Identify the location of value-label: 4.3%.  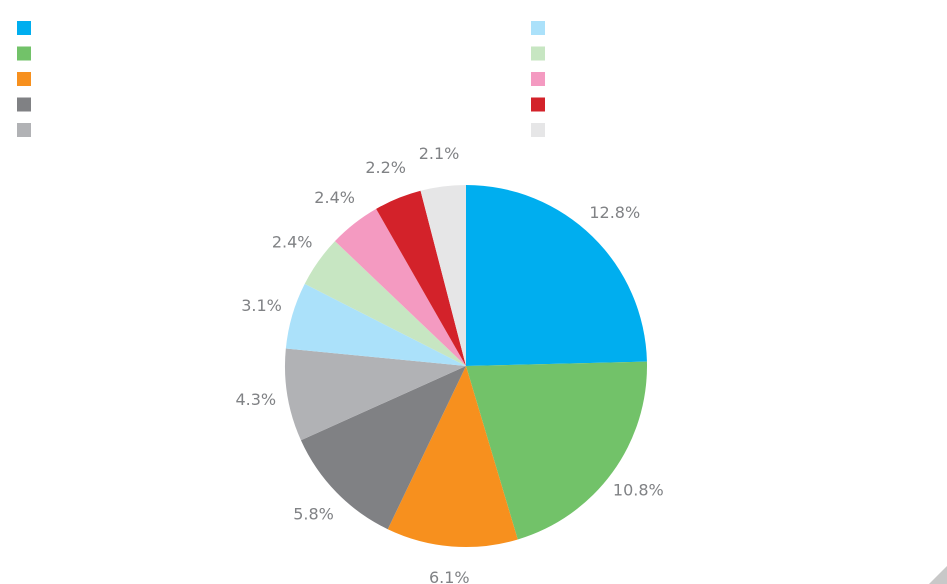
(255, 399).